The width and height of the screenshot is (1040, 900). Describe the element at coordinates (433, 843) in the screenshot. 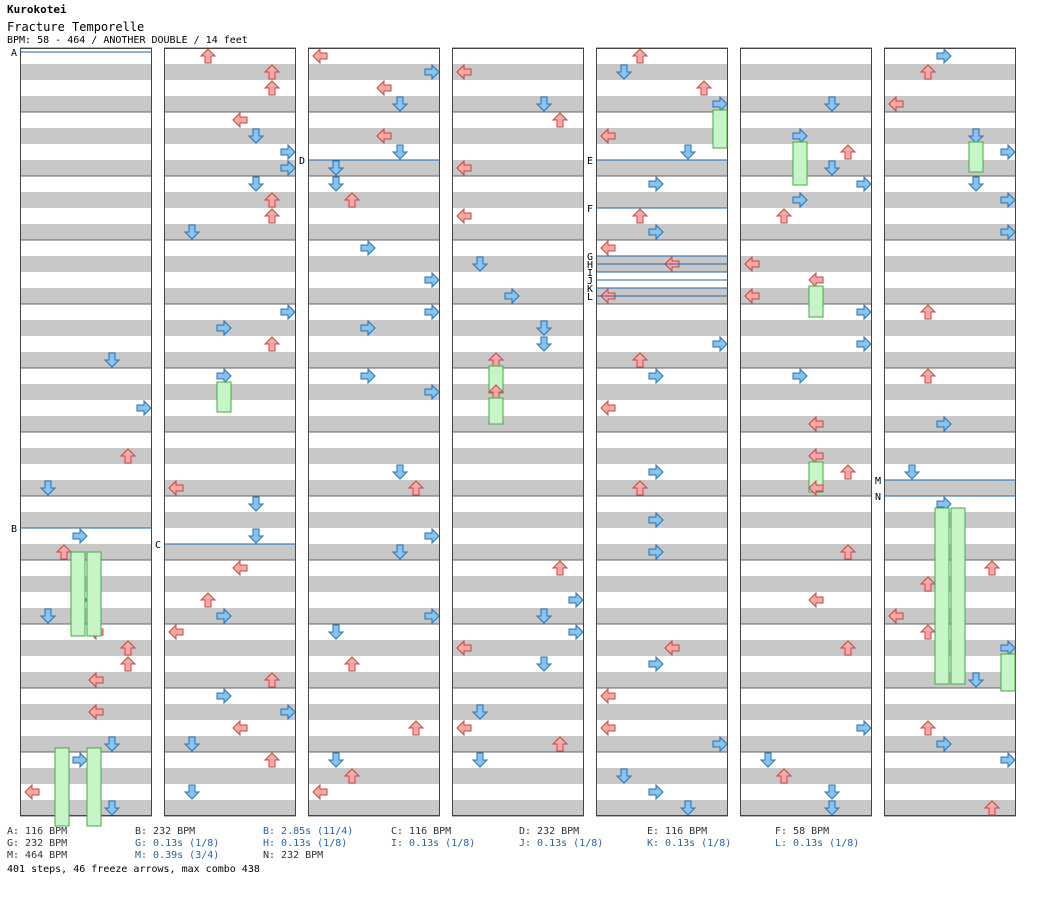

I see `legend-i: I: 0.13s (1/8)` at that location.